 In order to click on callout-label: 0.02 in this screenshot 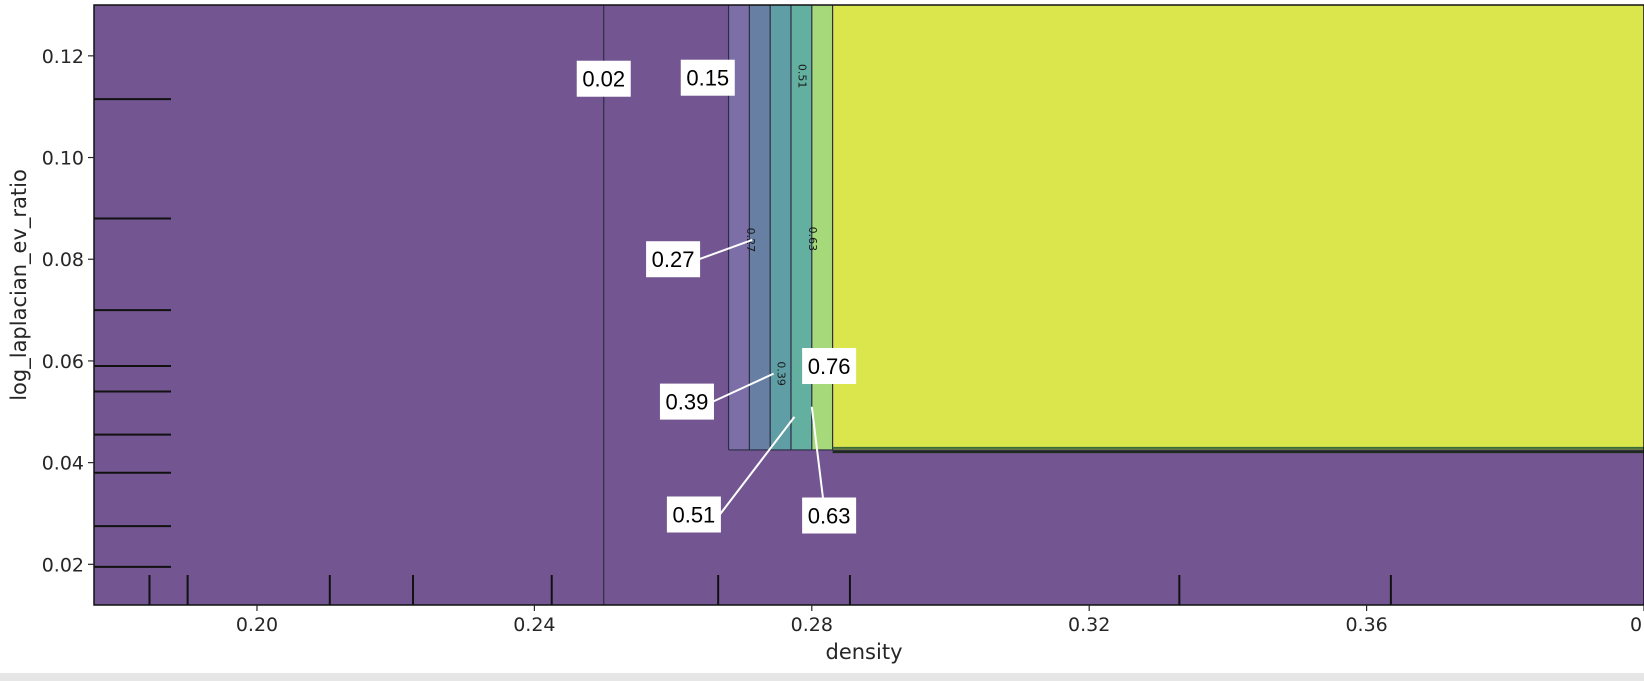, I will do `click(603, 79)`.